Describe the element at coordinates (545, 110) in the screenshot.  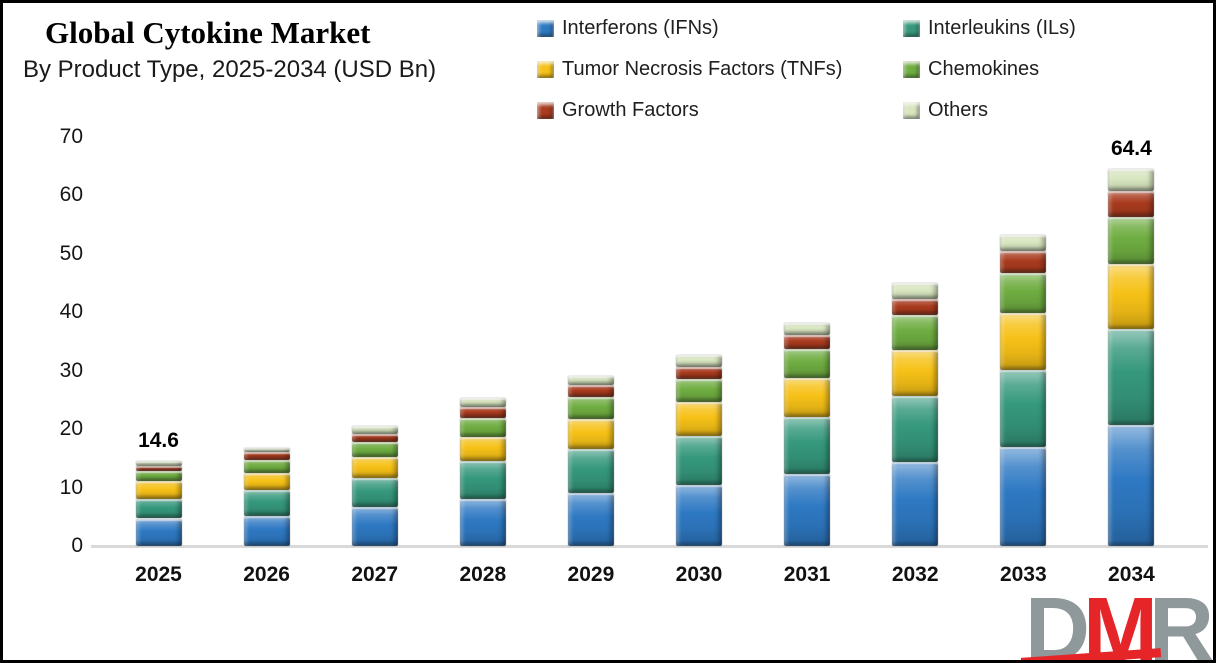
I see `legend-swatch-growth-factors` at that location.